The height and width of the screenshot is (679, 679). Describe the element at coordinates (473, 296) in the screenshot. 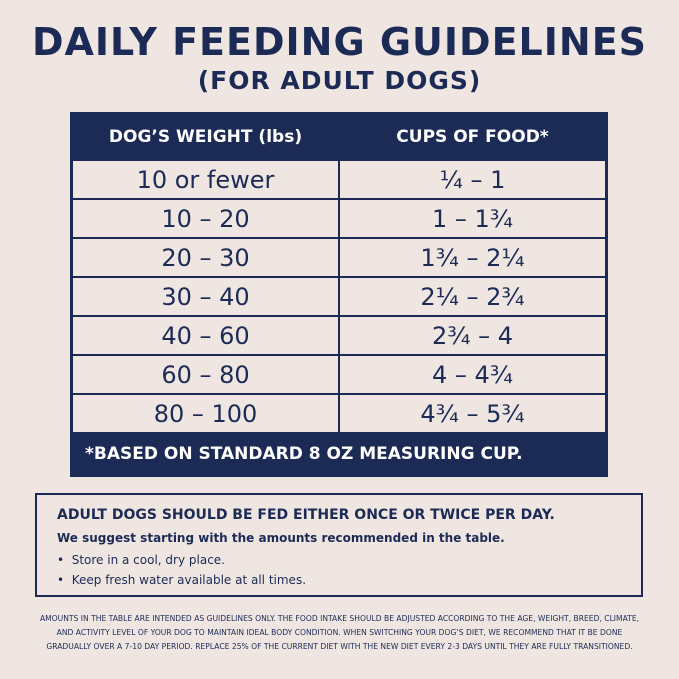

I see `table-cell: 2¼ – 2¾` at that location.